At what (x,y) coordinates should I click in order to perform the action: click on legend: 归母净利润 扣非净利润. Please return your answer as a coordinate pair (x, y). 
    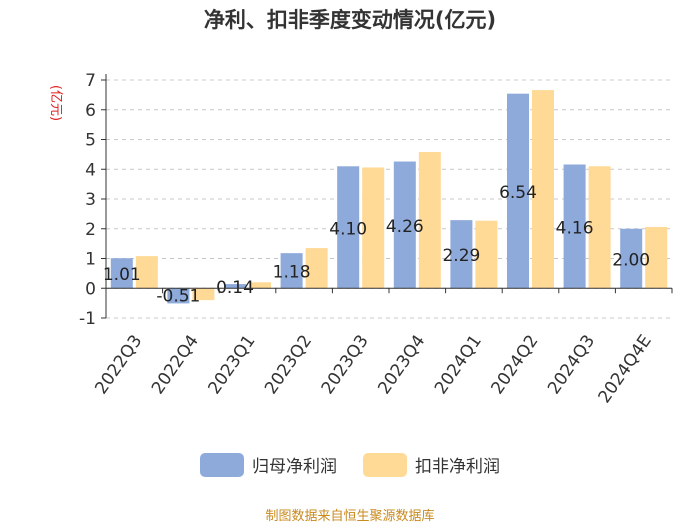
    Looking at the image, I should click on (350, 464).